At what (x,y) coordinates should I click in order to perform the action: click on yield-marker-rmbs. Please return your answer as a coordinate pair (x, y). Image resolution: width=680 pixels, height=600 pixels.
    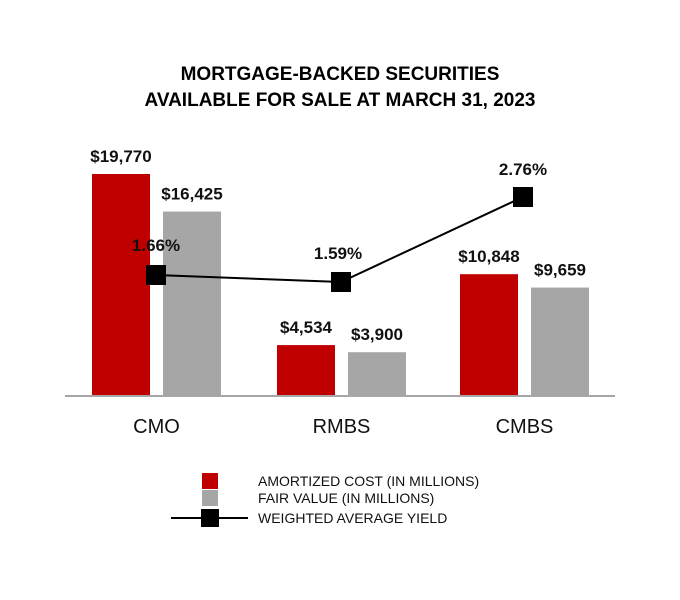
    Looking at the image, I should click on (341, 282).